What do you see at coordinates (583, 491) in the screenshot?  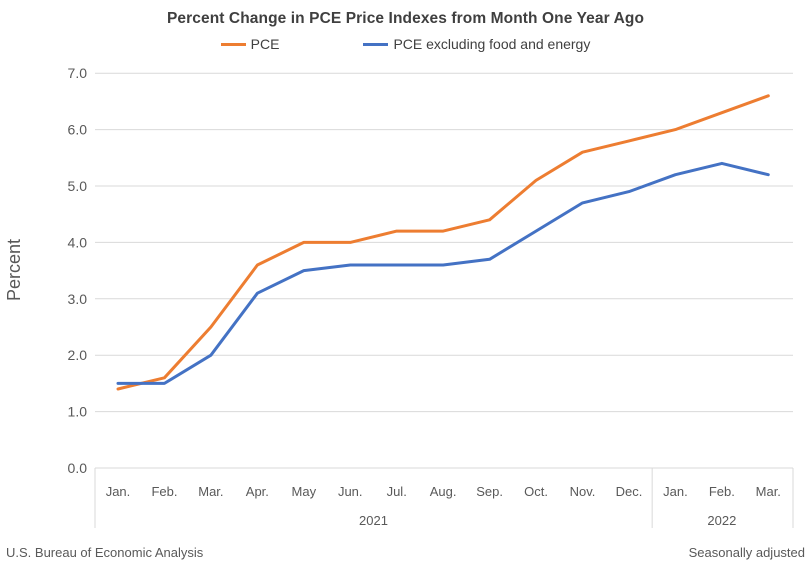 I see `x-month-label: Nov.` at bounding box center [583, 491].